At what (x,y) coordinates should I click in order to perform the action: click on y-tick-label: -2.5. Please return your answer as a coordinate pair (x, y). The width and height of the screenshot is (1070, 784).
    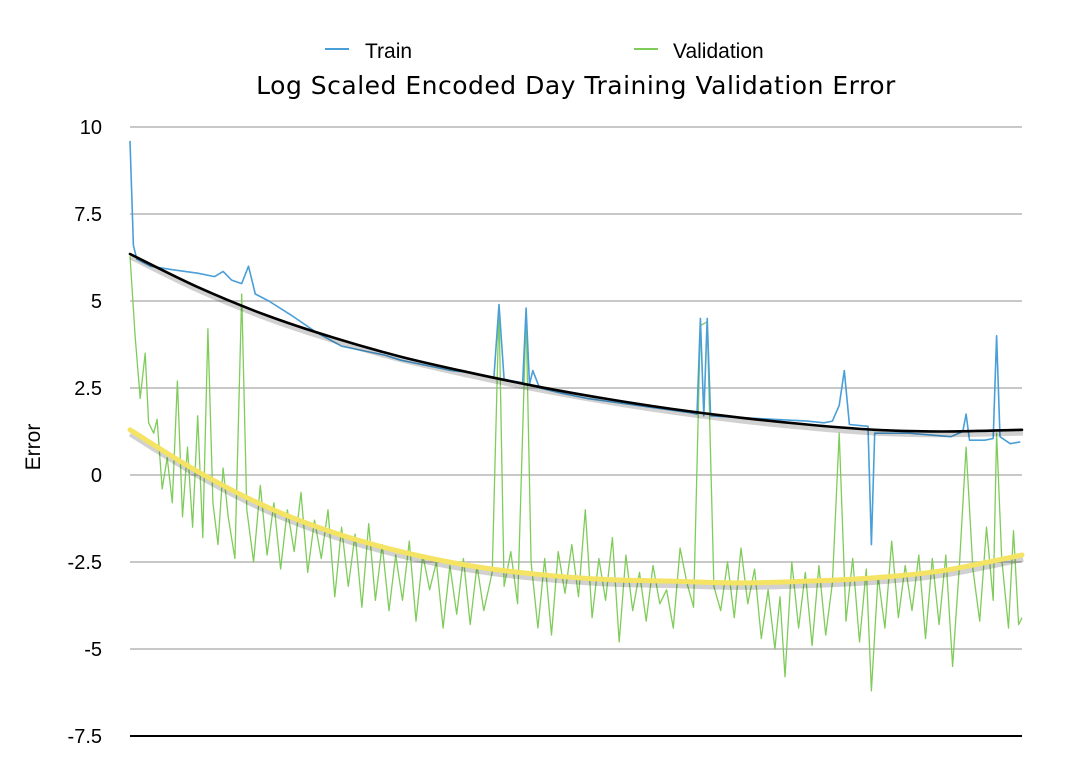
    Looking at the image, I should click on (85, 563).